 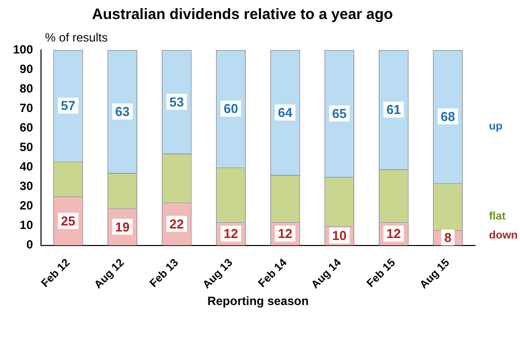 I want to click on x-tick-label: Aug 15, so click(x=435, y=274).